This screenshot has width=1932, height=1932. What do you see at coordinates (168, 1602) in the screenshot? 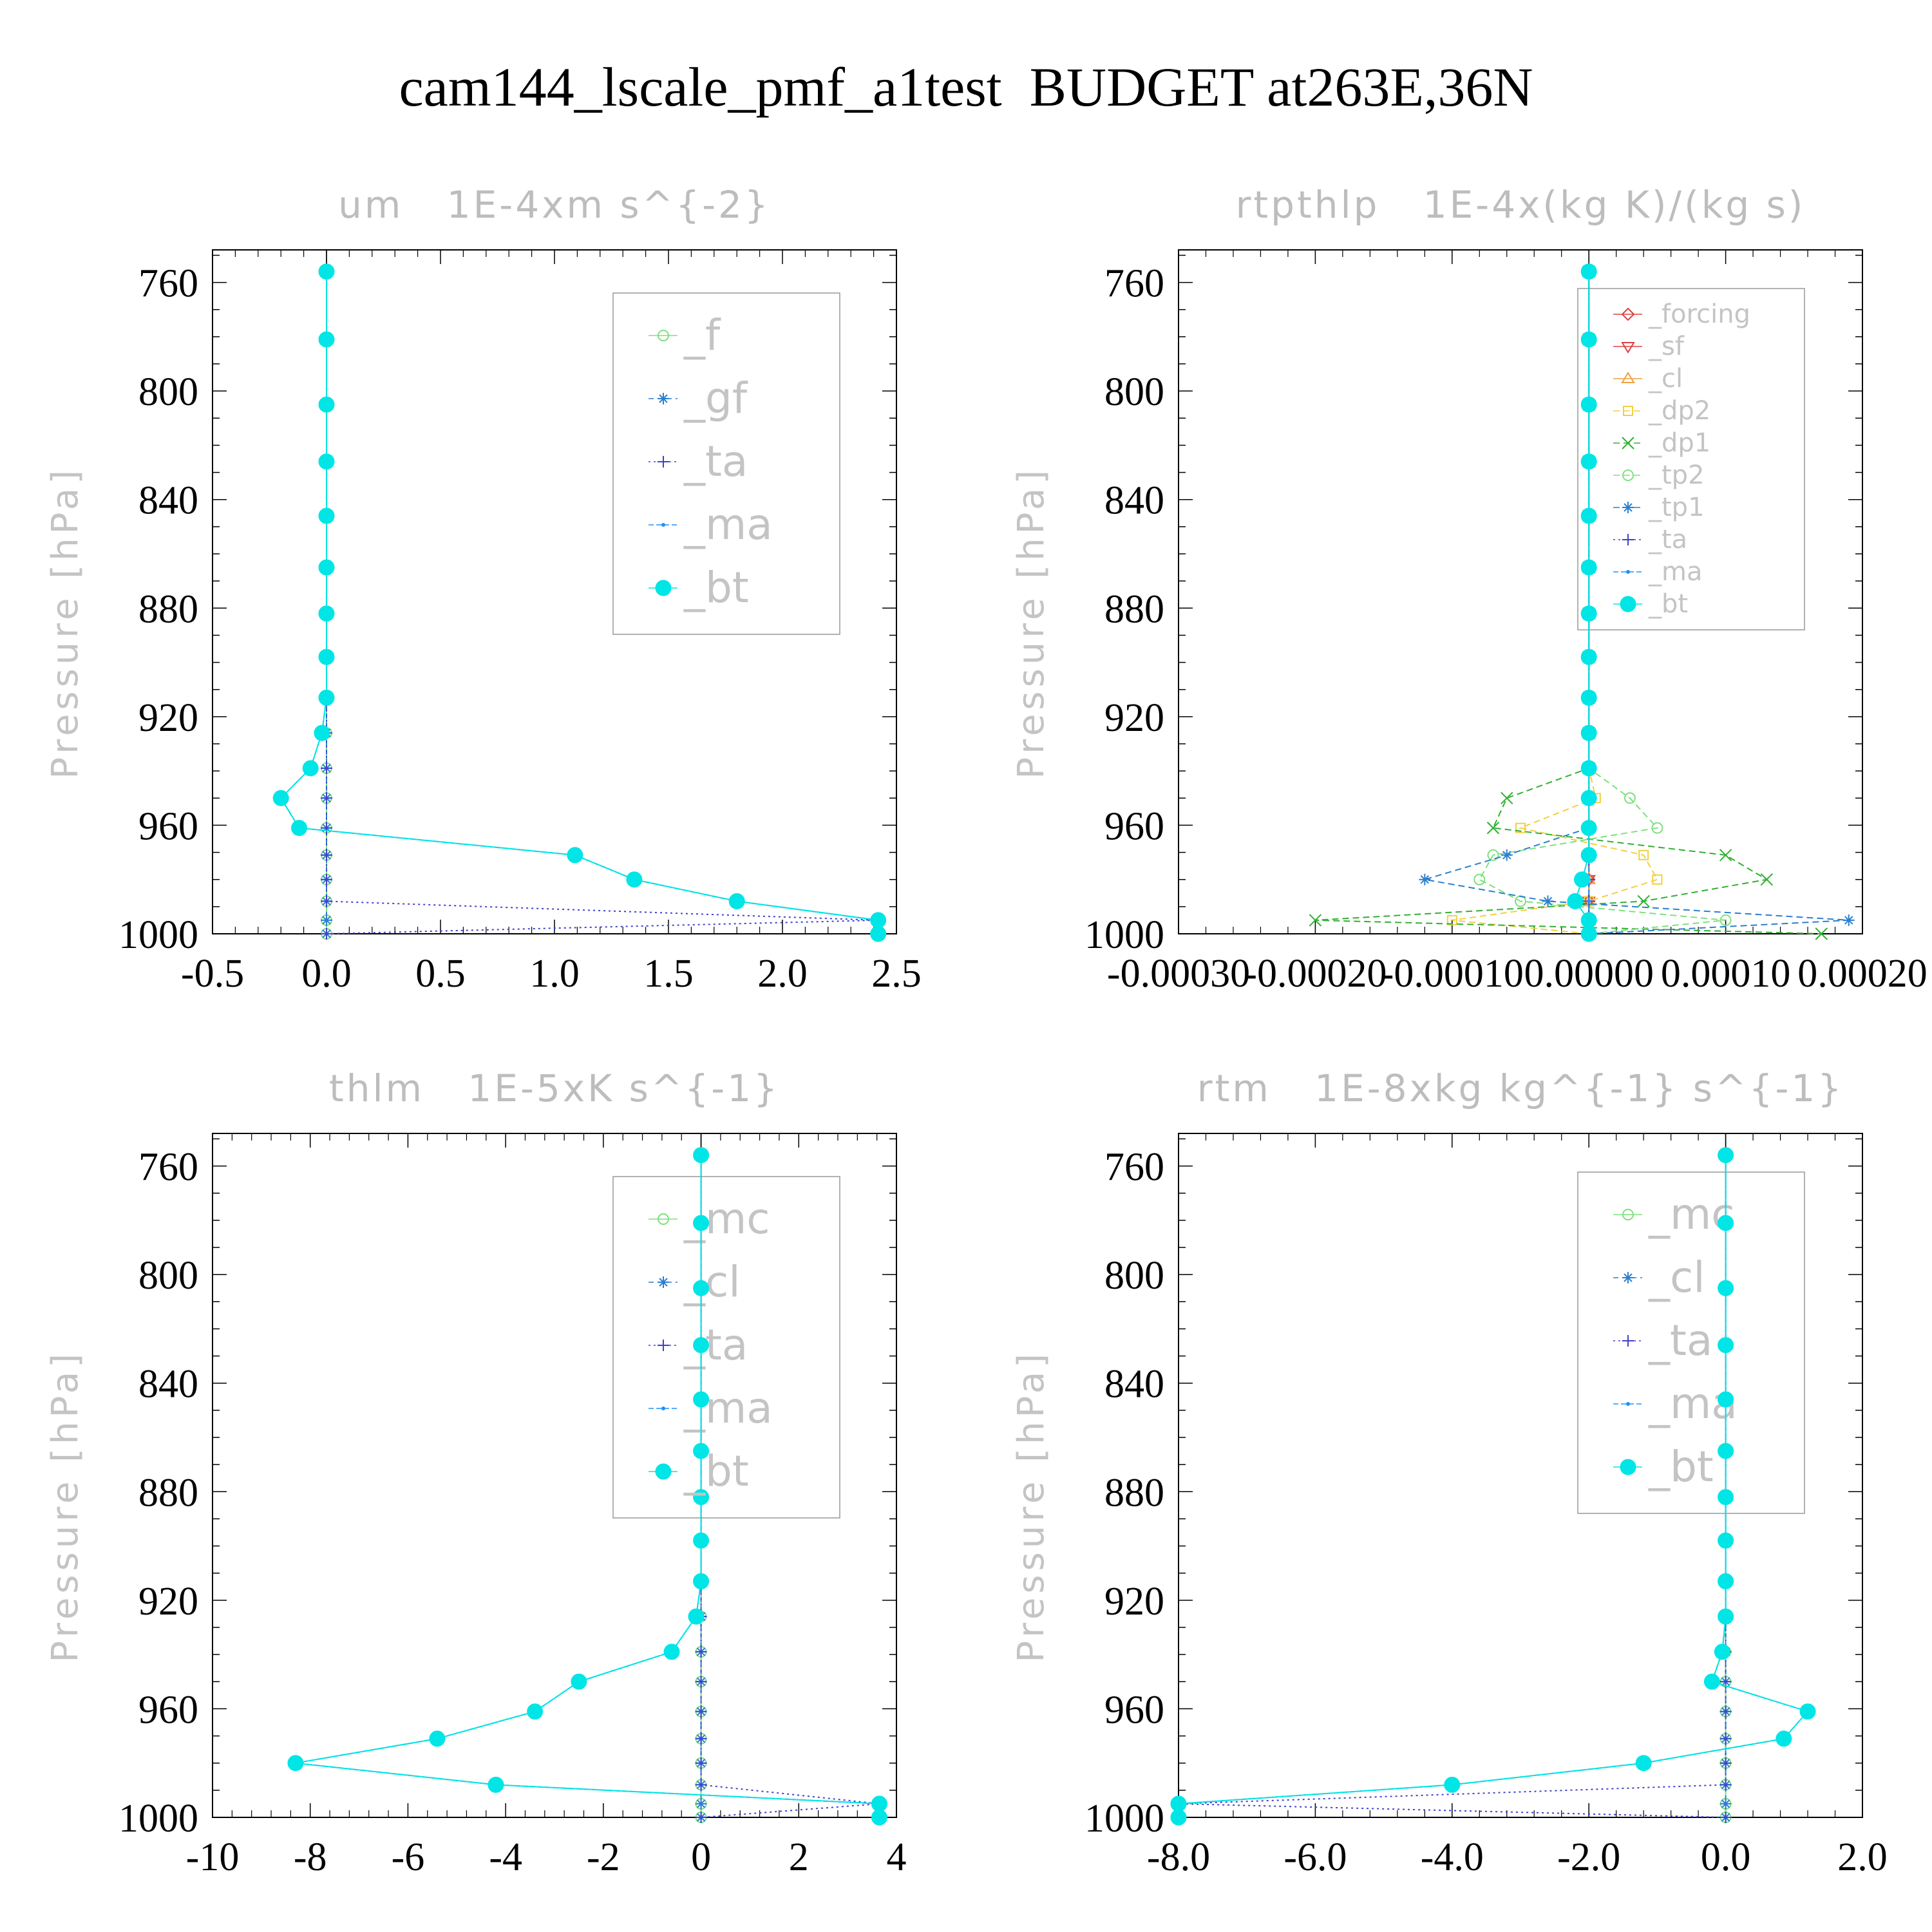
I see `y-tick-label: 920` at bounding box center [168, 1602].